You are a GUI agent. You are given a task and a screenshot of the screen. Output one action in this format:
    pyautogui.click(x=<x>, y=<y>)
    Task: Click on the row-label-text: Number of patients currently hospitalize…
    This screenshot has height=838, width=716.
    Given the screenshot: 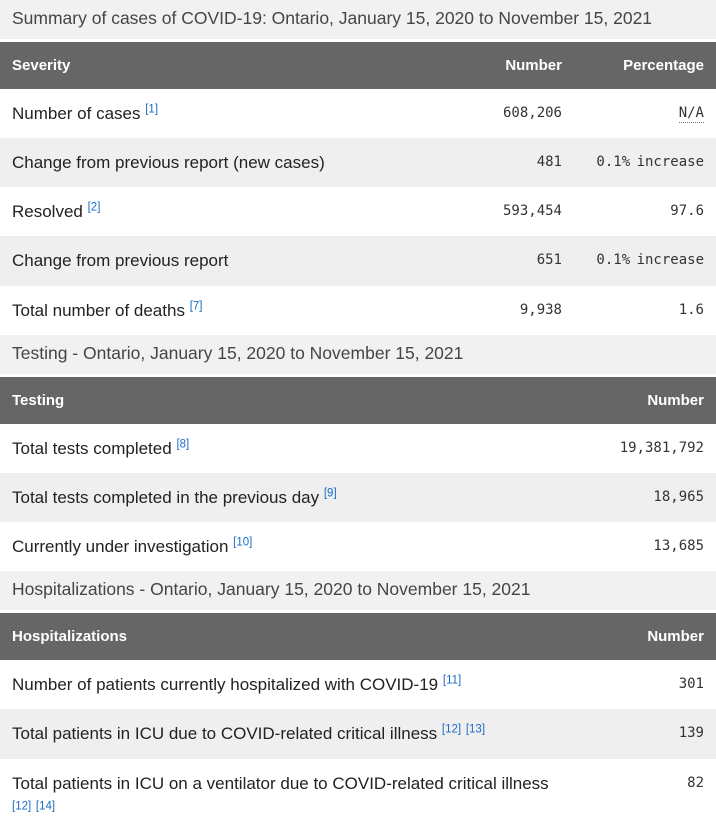 What is the action you would take?
    pyautogui.click(x=225, y=685)
    